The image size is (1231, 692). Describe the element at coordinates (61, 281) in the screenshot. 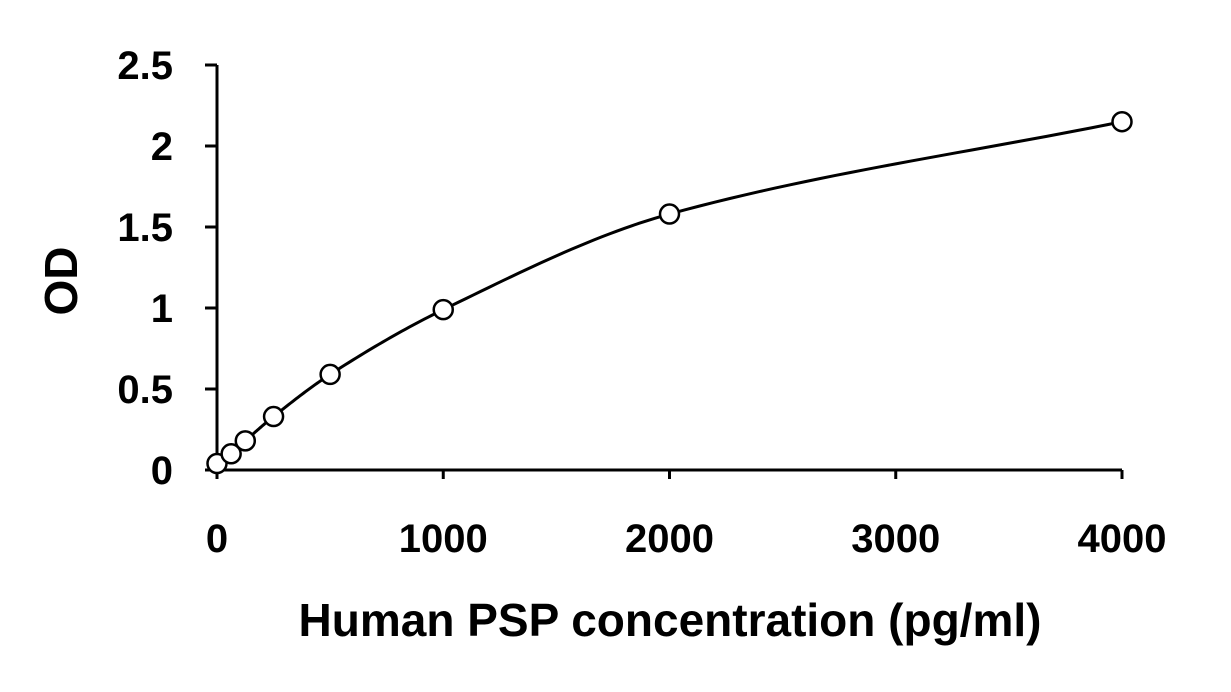

I see `y-axis-title: OD` at that location.